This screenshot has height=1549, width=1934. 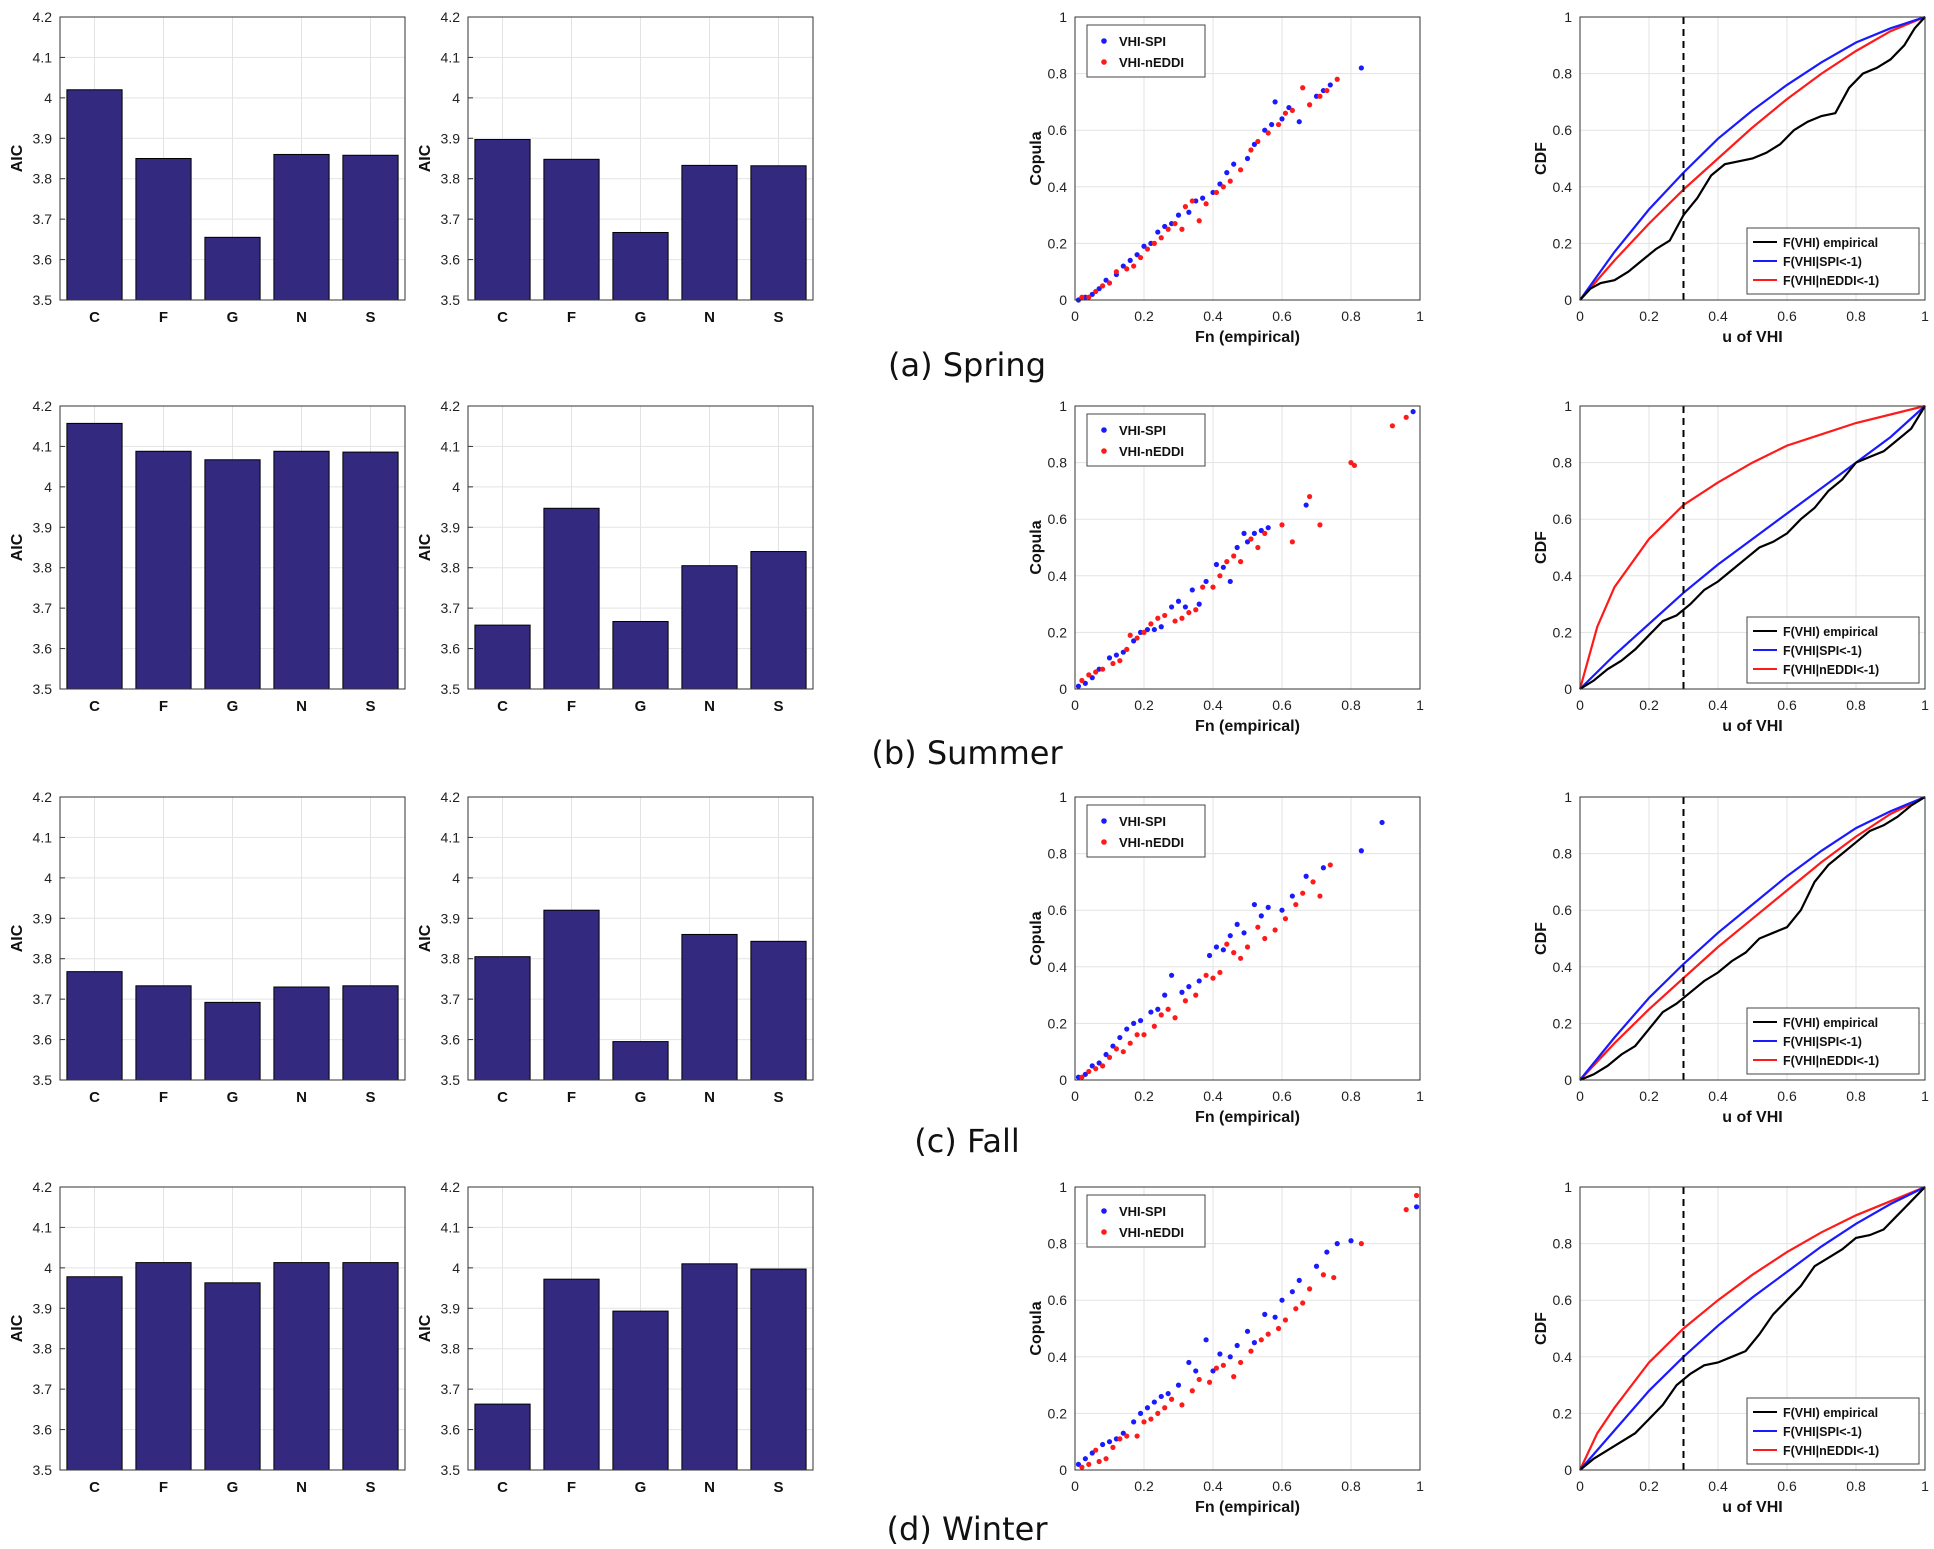 I want to click on y-axis-label: Copula, so click(x=1036, y=938).